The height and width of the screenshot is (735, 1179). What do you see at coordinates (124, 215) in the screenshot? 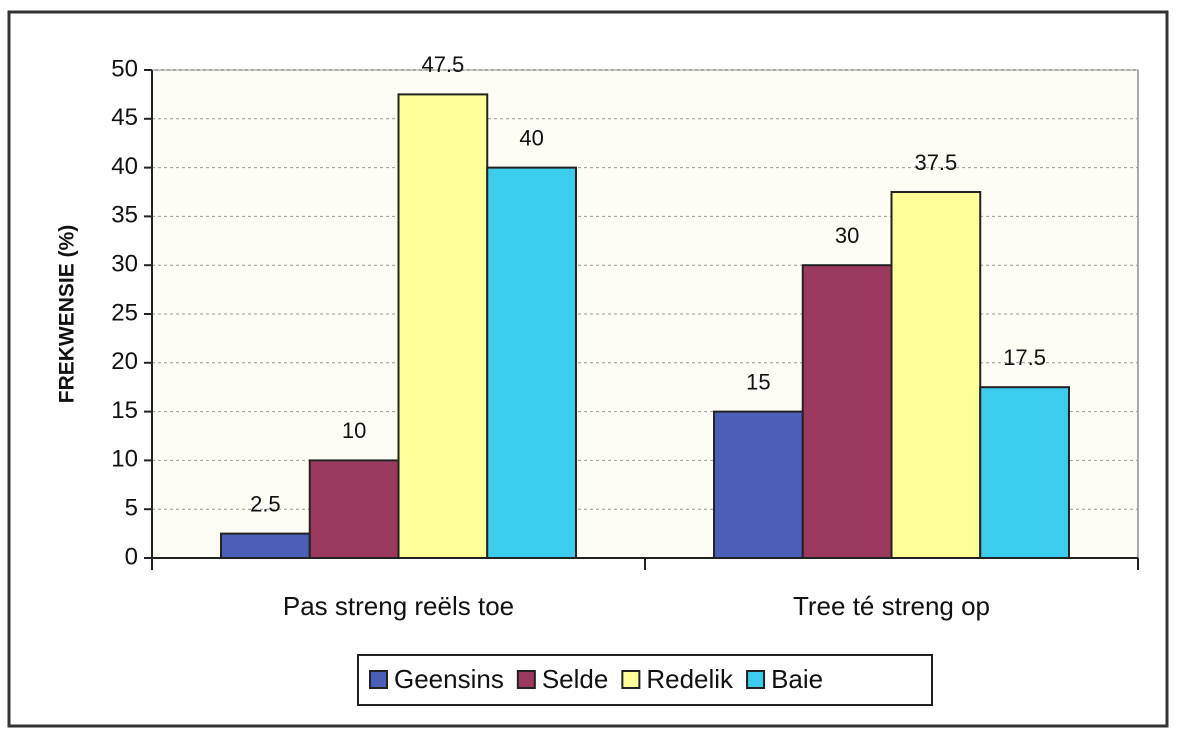
I see `y-tick-label: 35` at bounding box center [124, 215].